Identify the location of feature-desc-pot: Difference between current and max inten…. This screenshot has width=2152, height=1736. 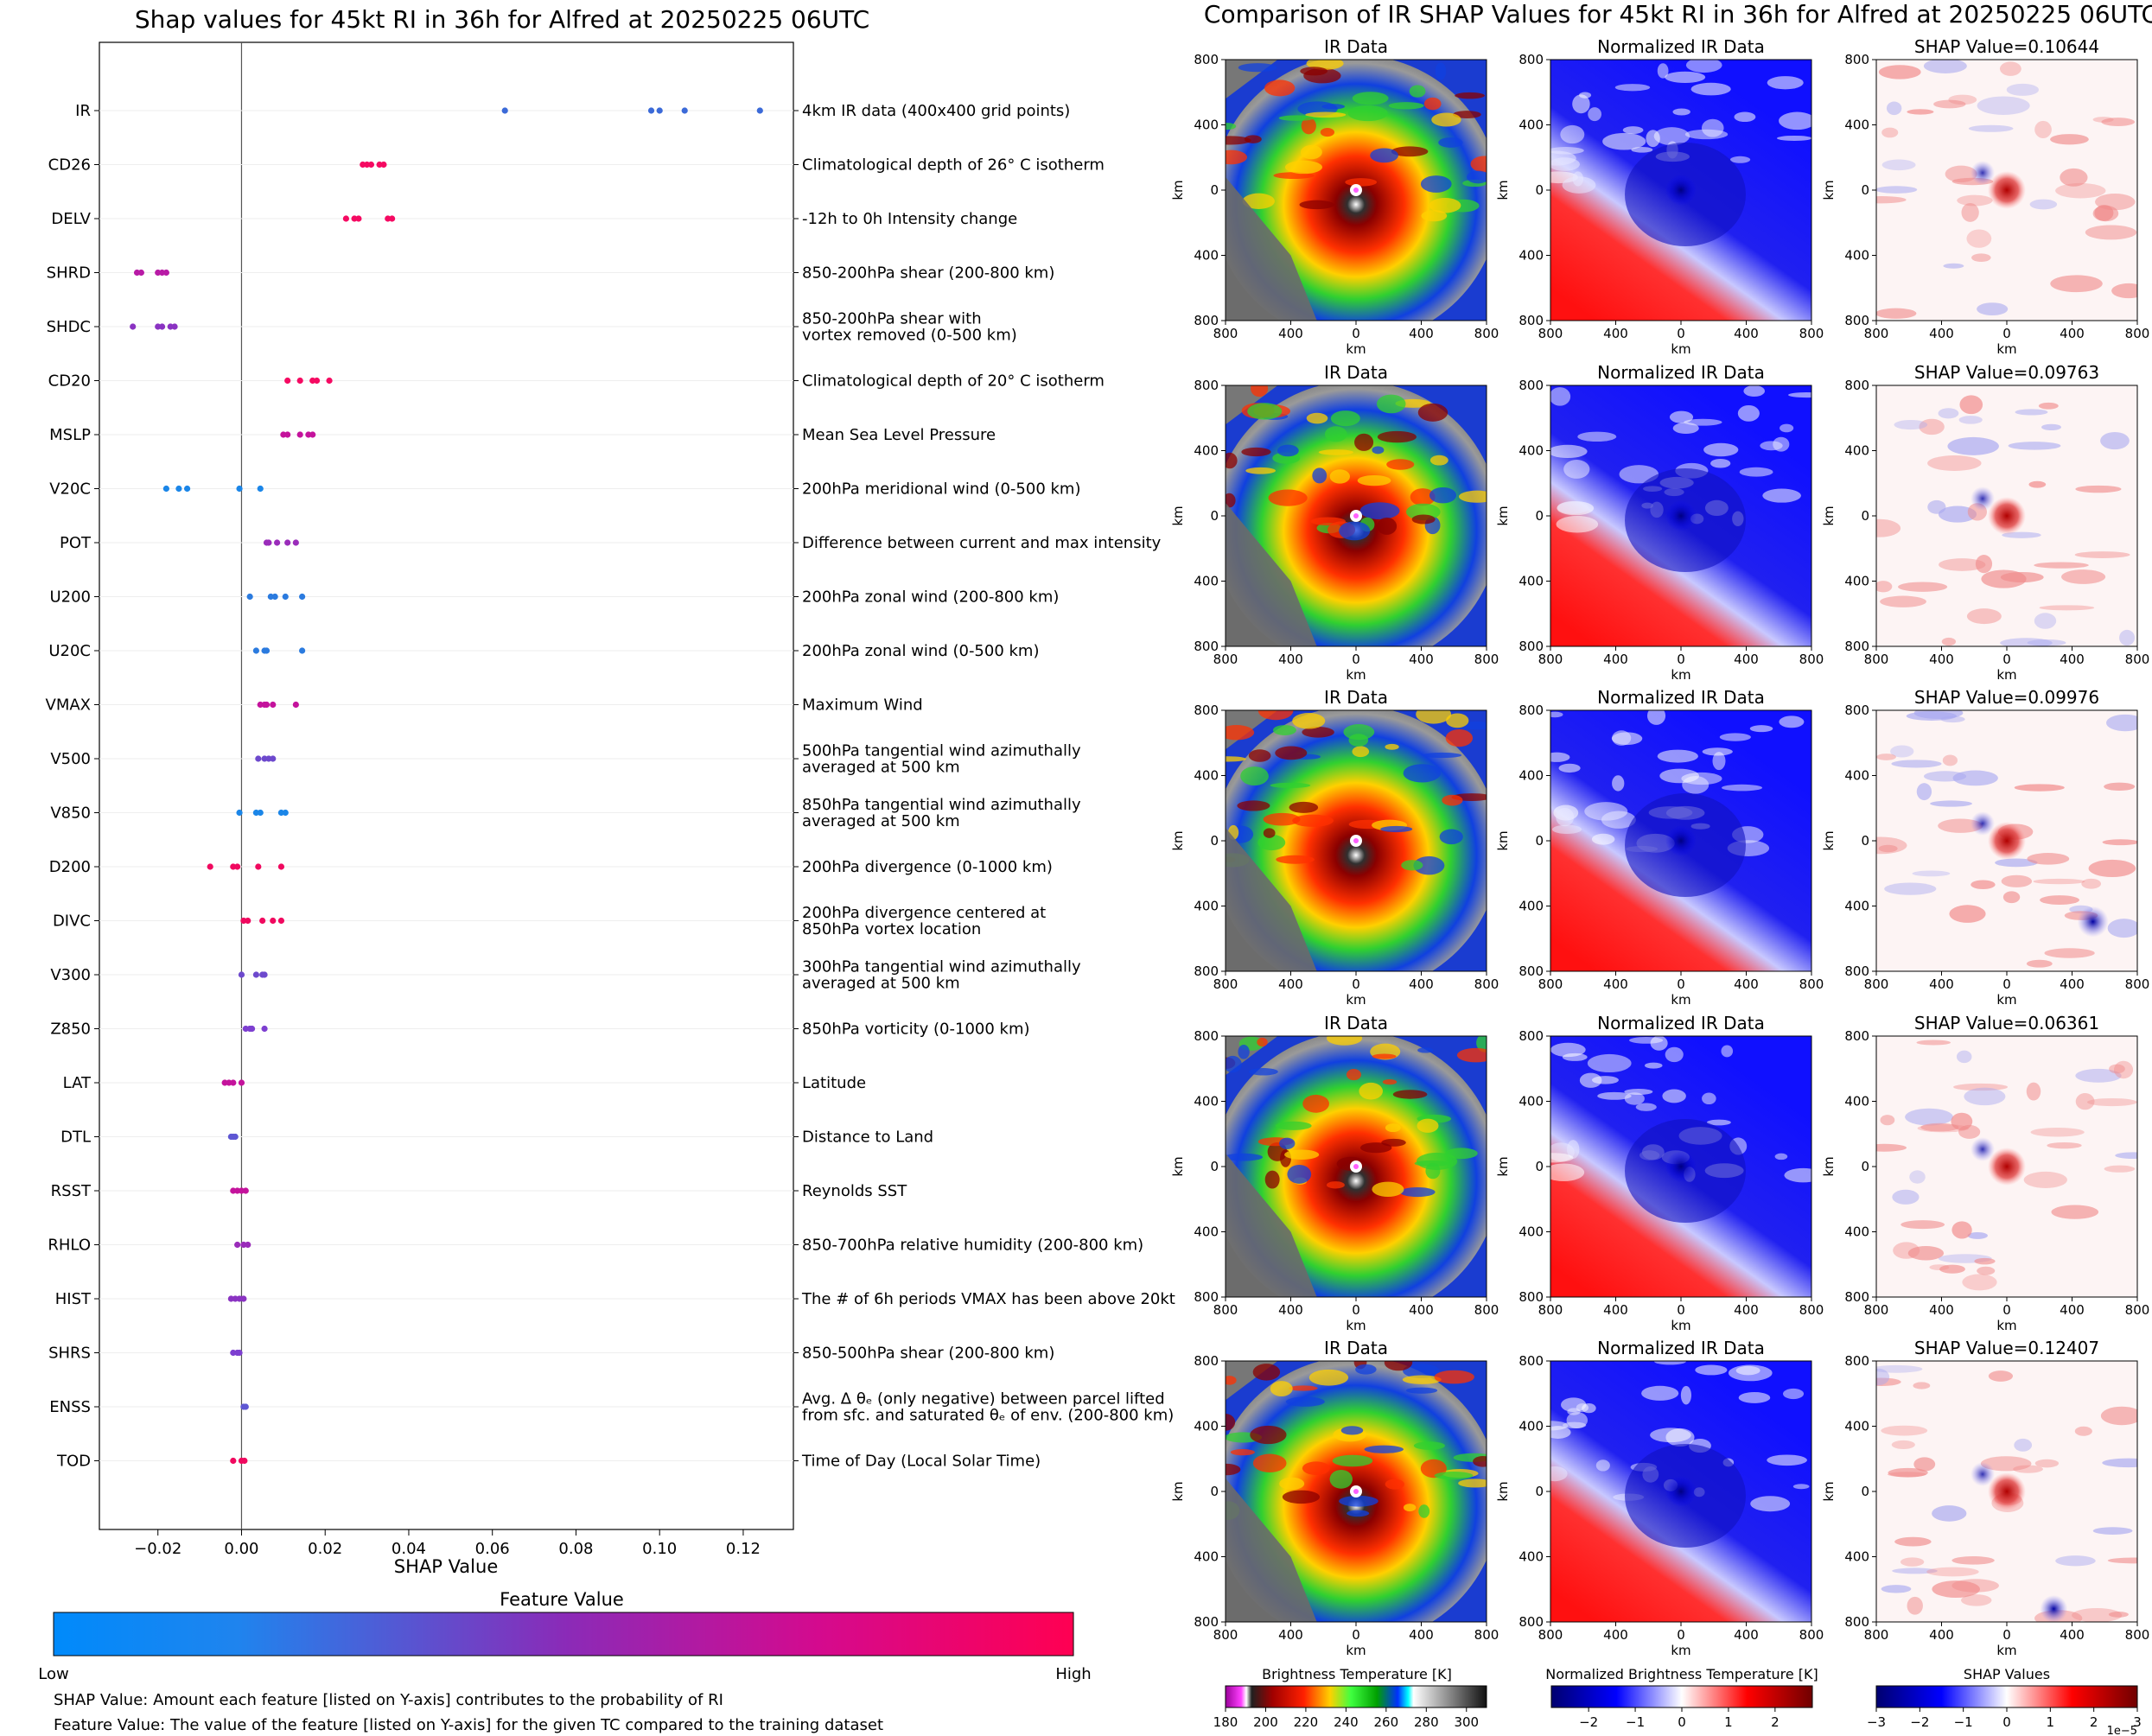
(982, 543).